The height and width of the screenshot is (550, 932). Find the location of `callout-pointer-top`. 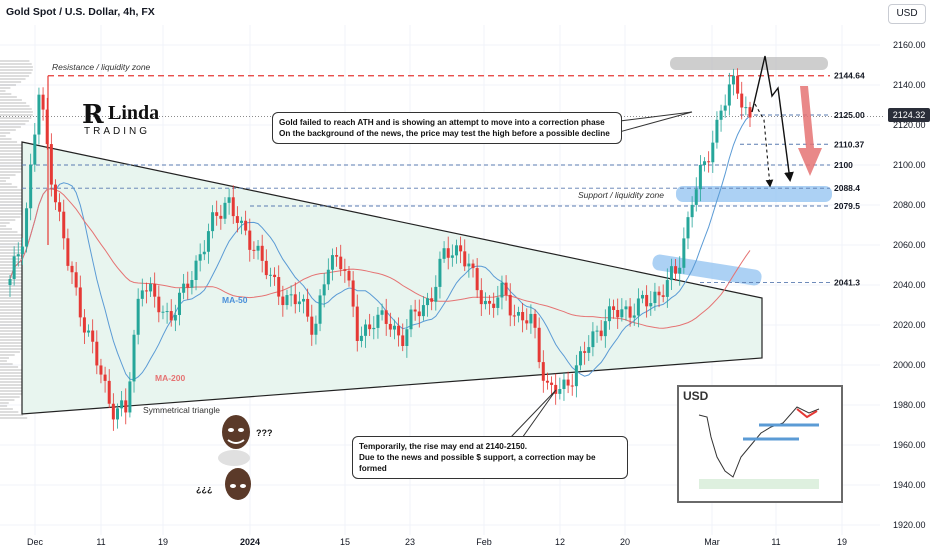

callout-pointer-top is located at coordinates (652, 123).